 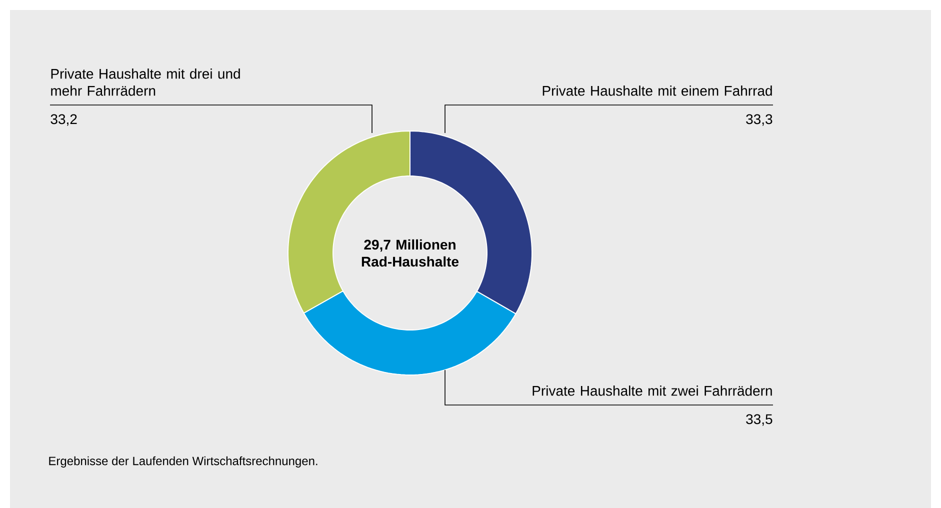 What do you see at coordinates (759, 420) in the screenshot?
I see `data-label: 33,5` at bounding box center [759, 420].